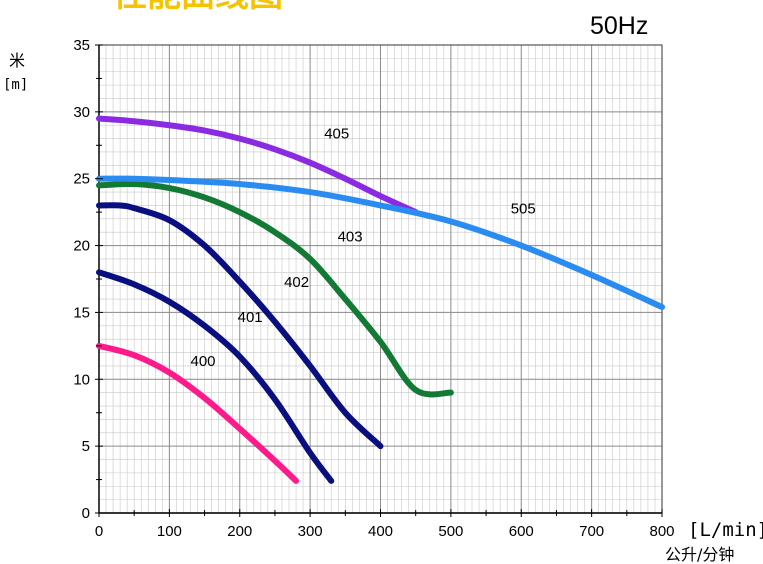 This screenshot has width=763, height=564. I want to click on curve-label-401: 401, so click(250, 317).